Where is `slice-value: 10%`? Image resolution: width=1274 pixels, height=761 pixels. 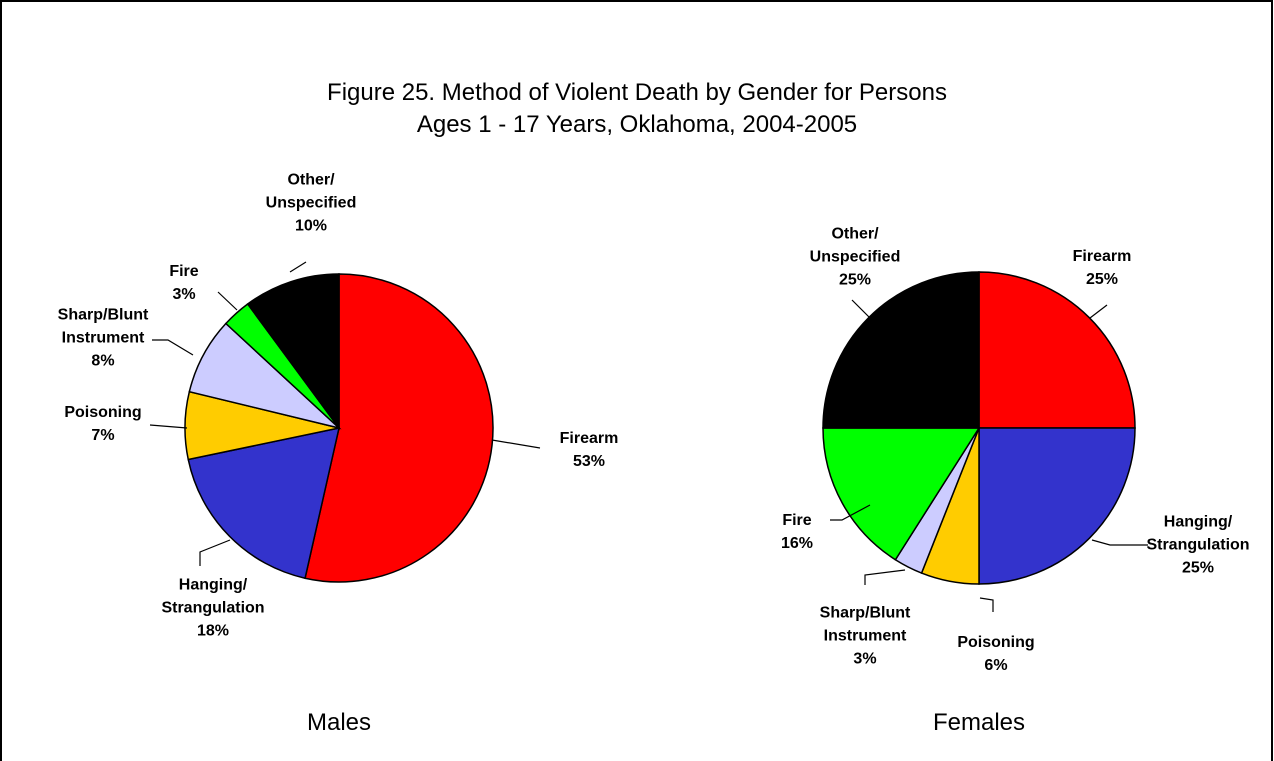 slice-value: 10% is located at coordinates (311, 226).